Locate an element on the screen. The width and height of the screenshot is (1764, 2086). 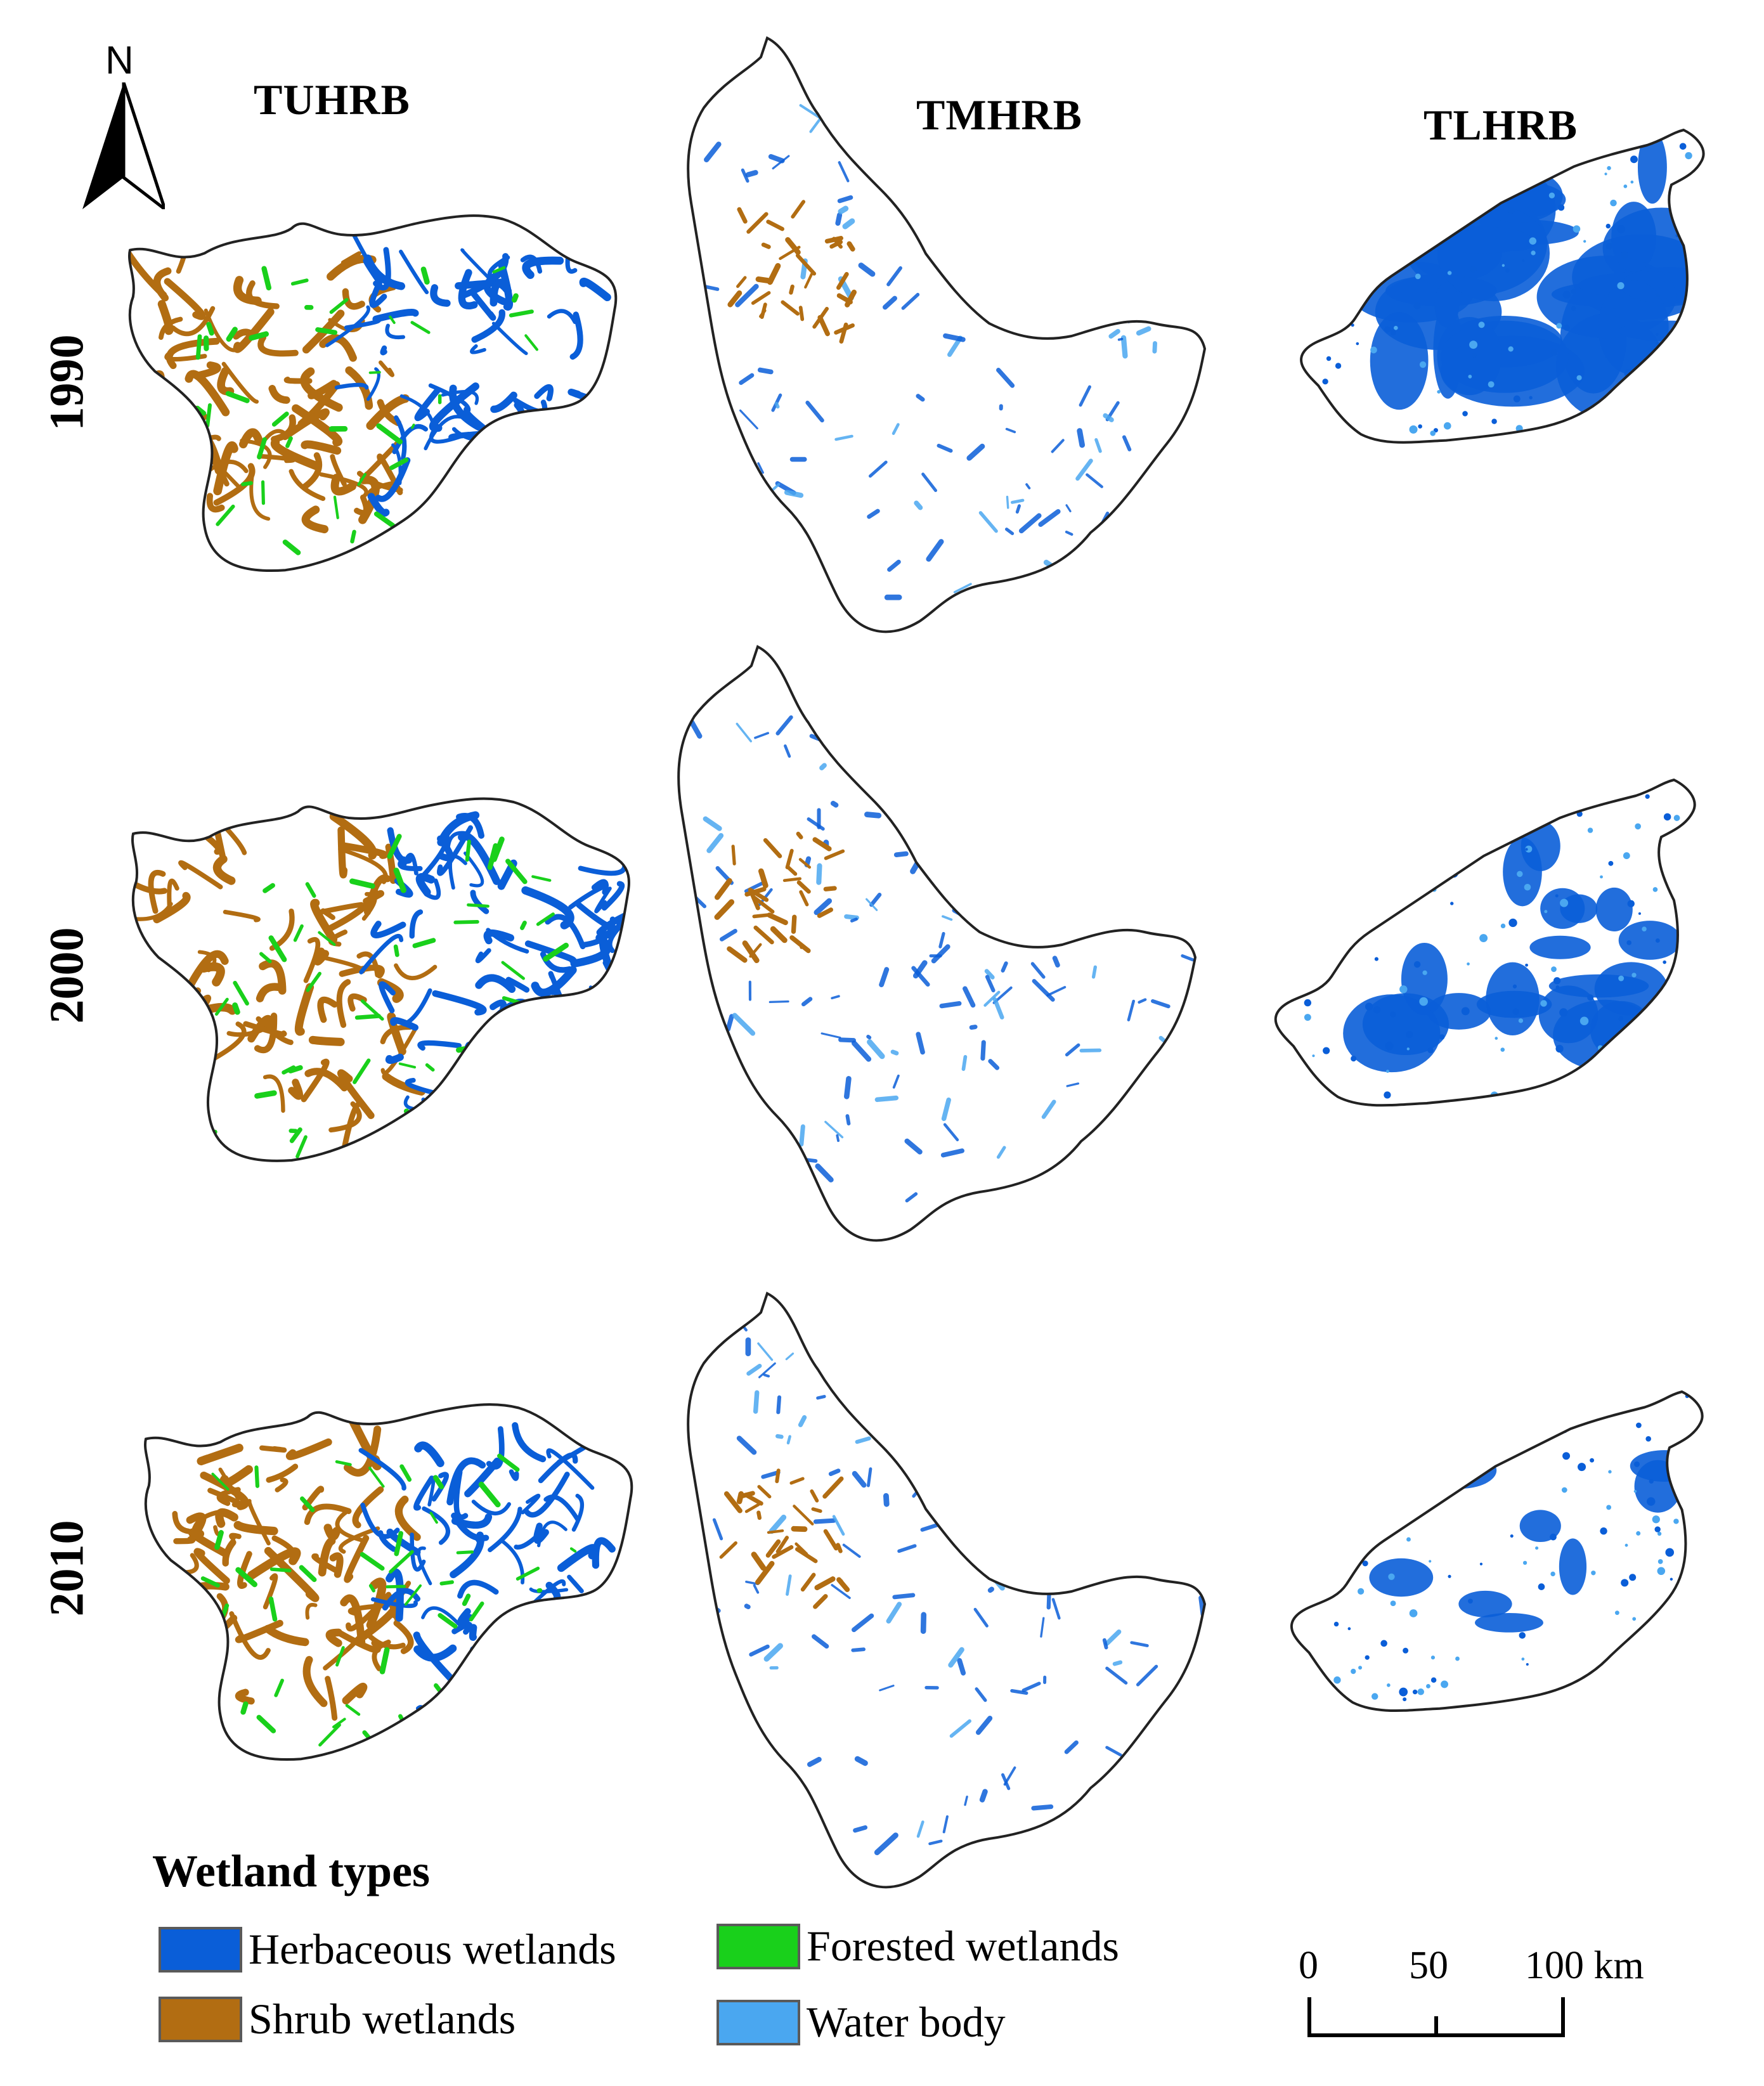
legend-item-shrub: Shrub wetlands is located at coordinates (337, 2019).